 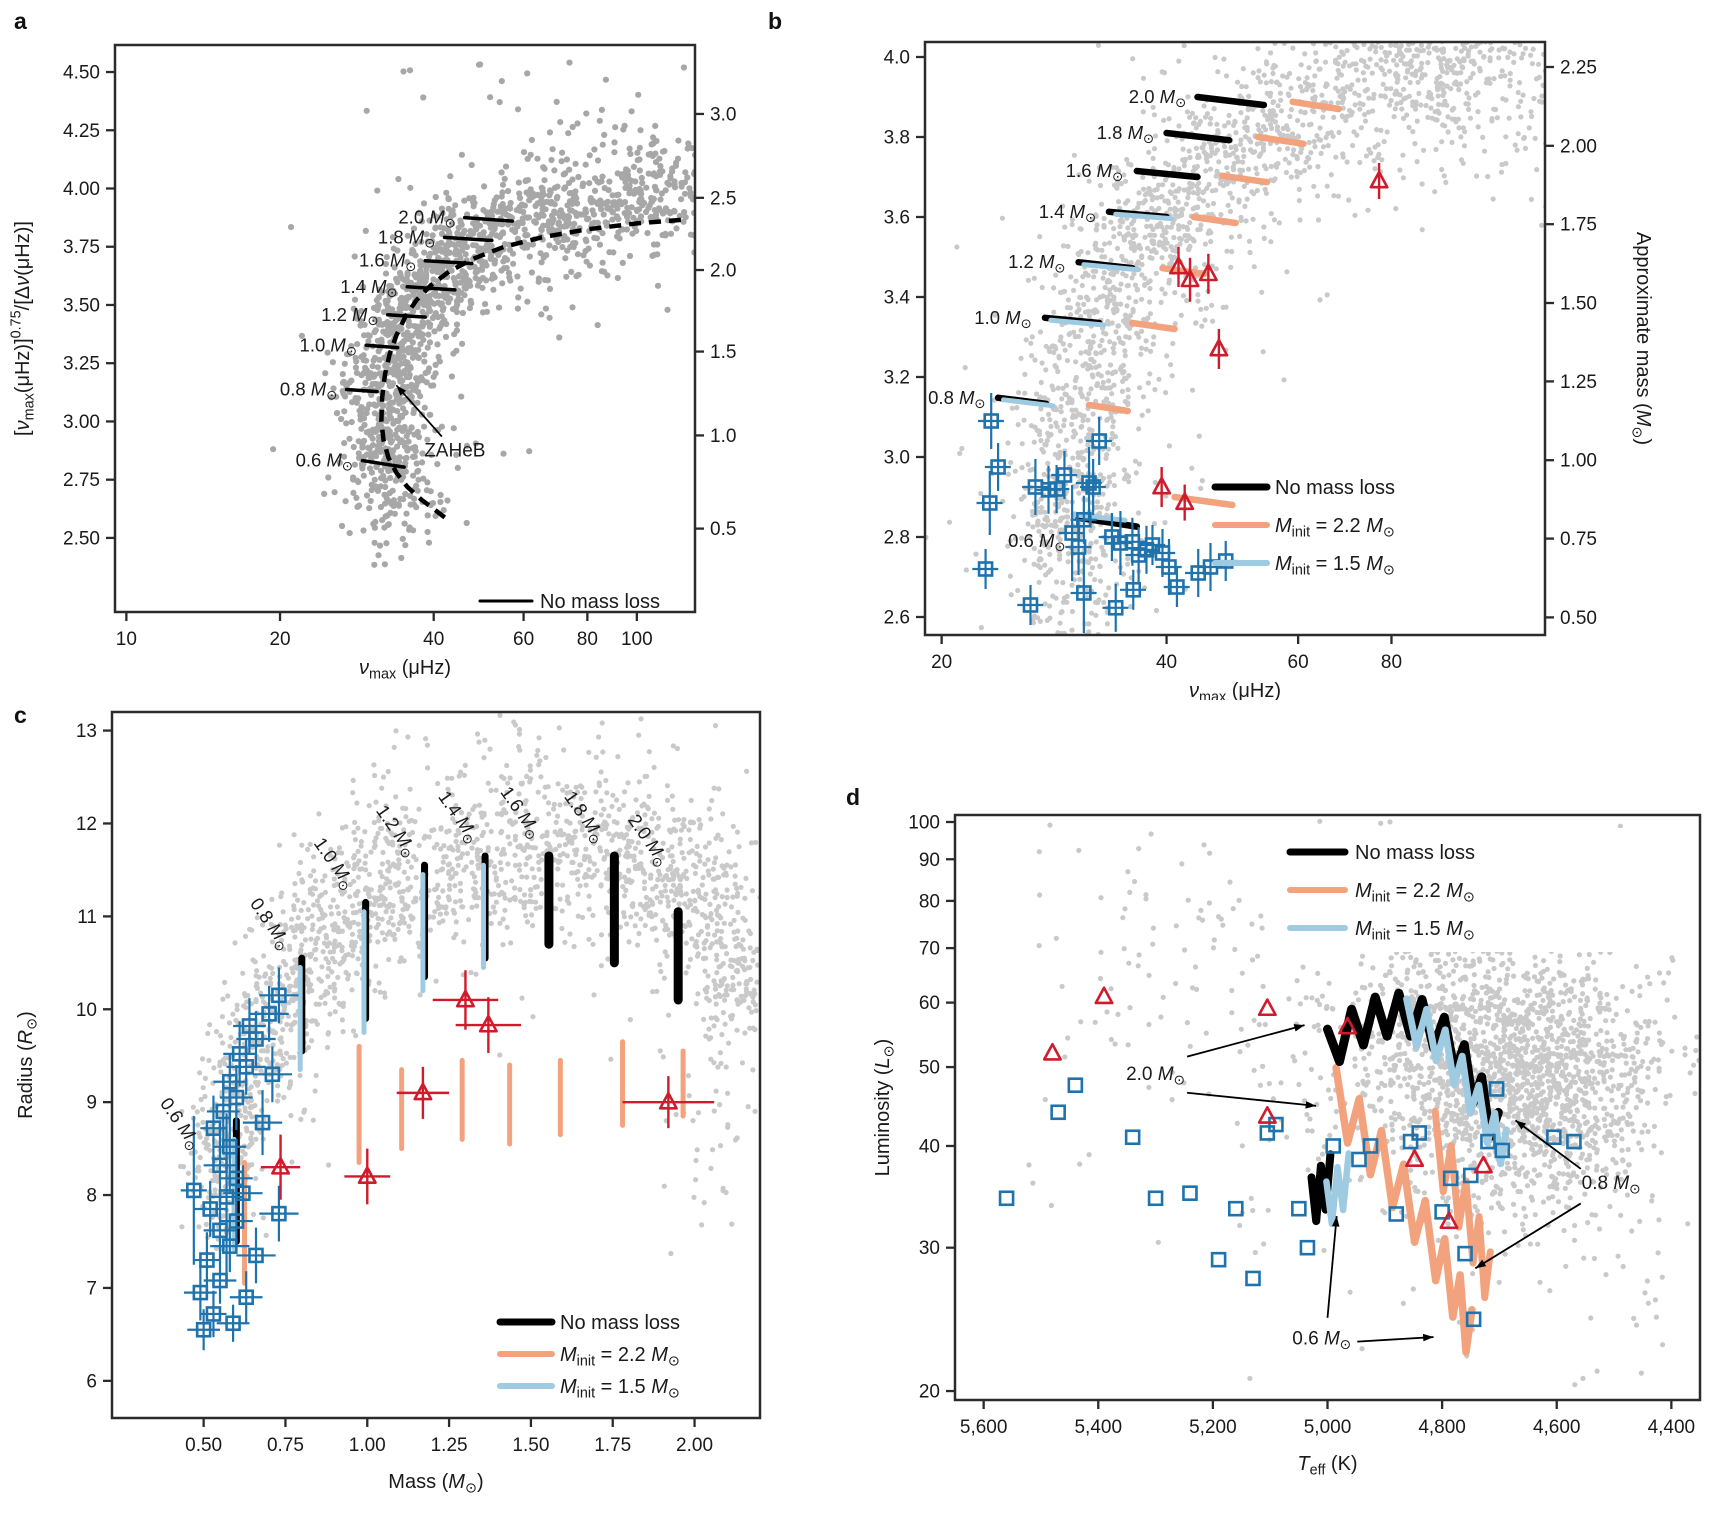 I want to click on panel-c-plot-area, so click(x=469, y=1031).